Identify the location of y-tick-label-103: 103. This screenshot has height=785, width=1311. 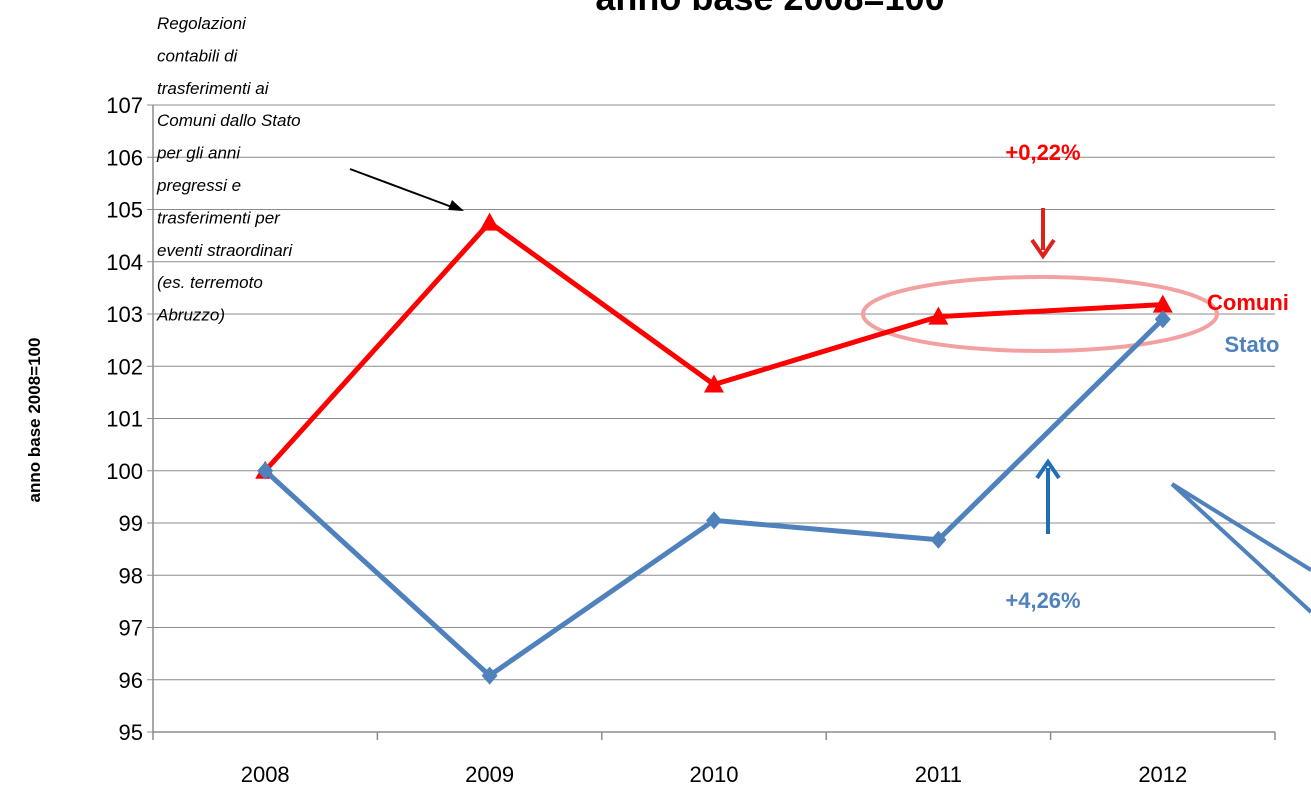
(124, 314).